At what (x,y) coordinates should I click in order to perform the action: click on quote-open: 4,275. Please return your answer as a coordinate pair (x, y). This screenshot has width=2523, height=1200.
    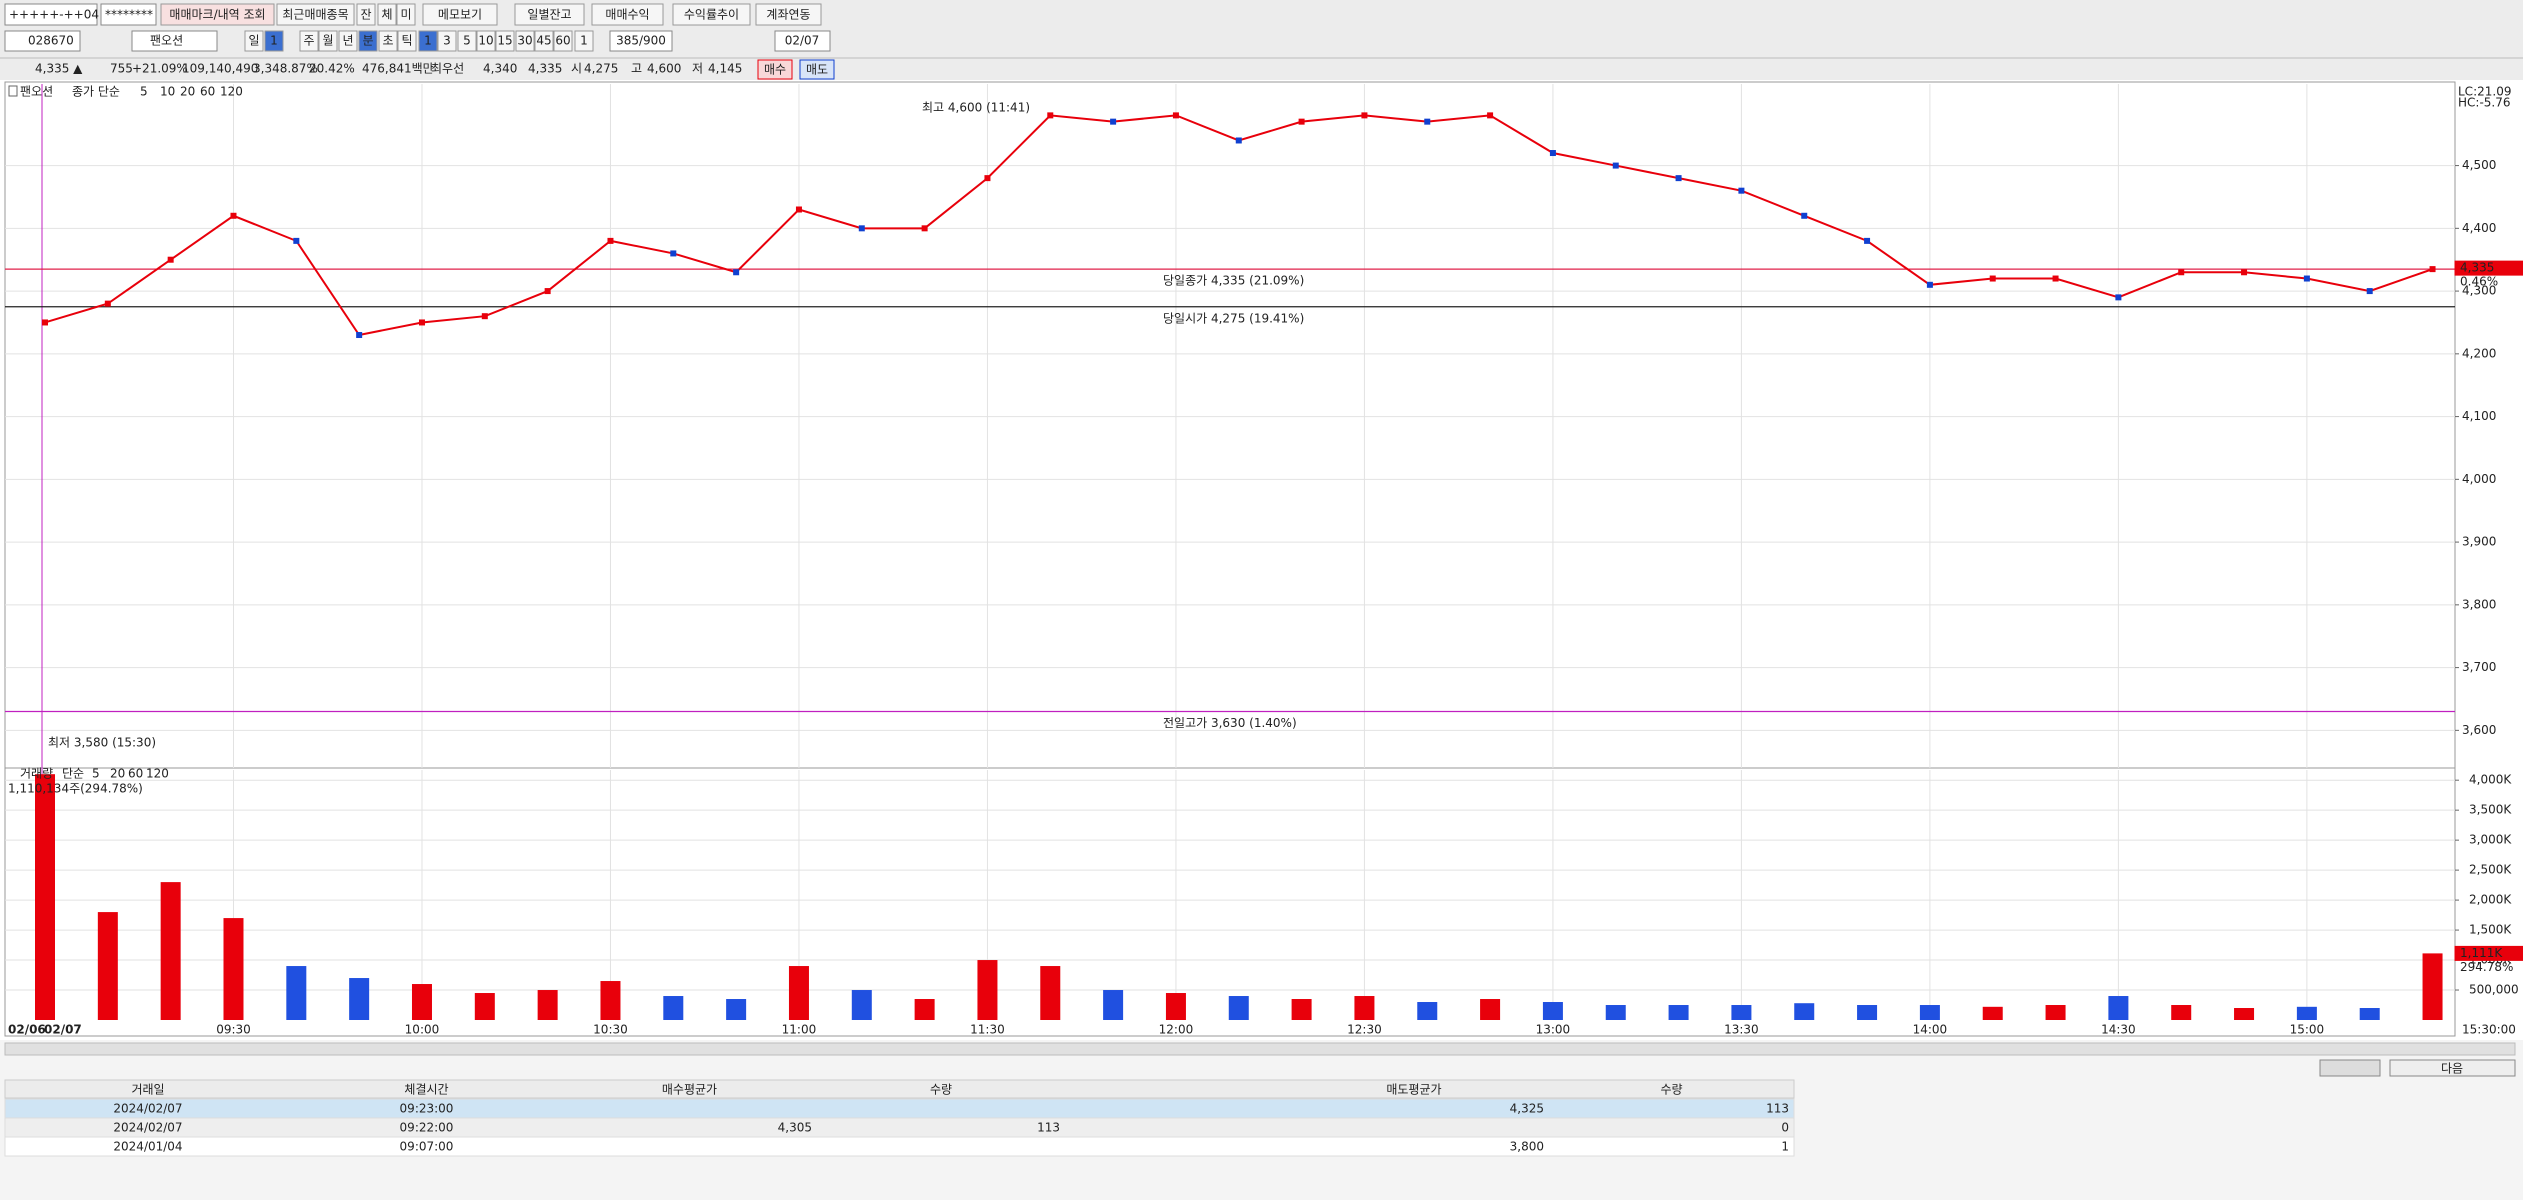
    Looking at the image, I should click on (601, 69).